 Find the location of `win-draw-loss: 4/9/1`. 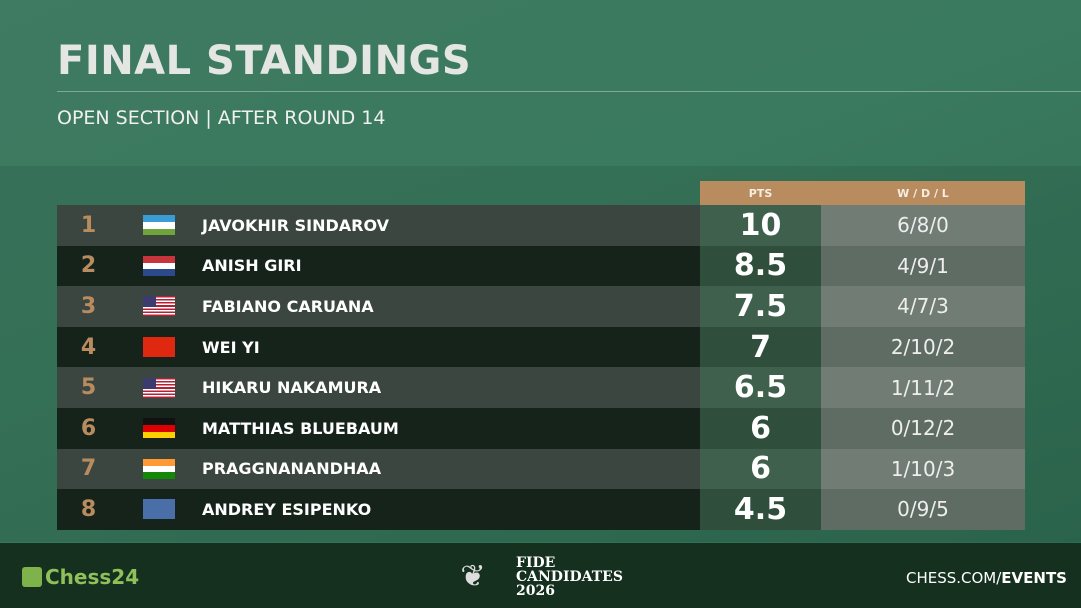

win-draw-loss: 4/9/1 is located at coordinates (923, 266).